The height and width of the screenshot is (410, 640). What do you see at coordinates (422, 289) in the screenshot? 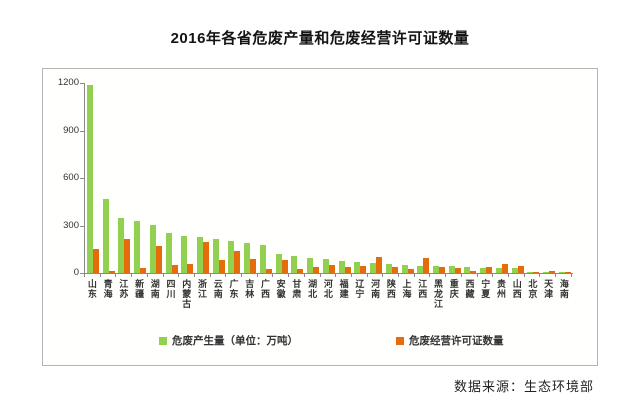
I see `province-label: 江西` at bounding box center [422, 289].